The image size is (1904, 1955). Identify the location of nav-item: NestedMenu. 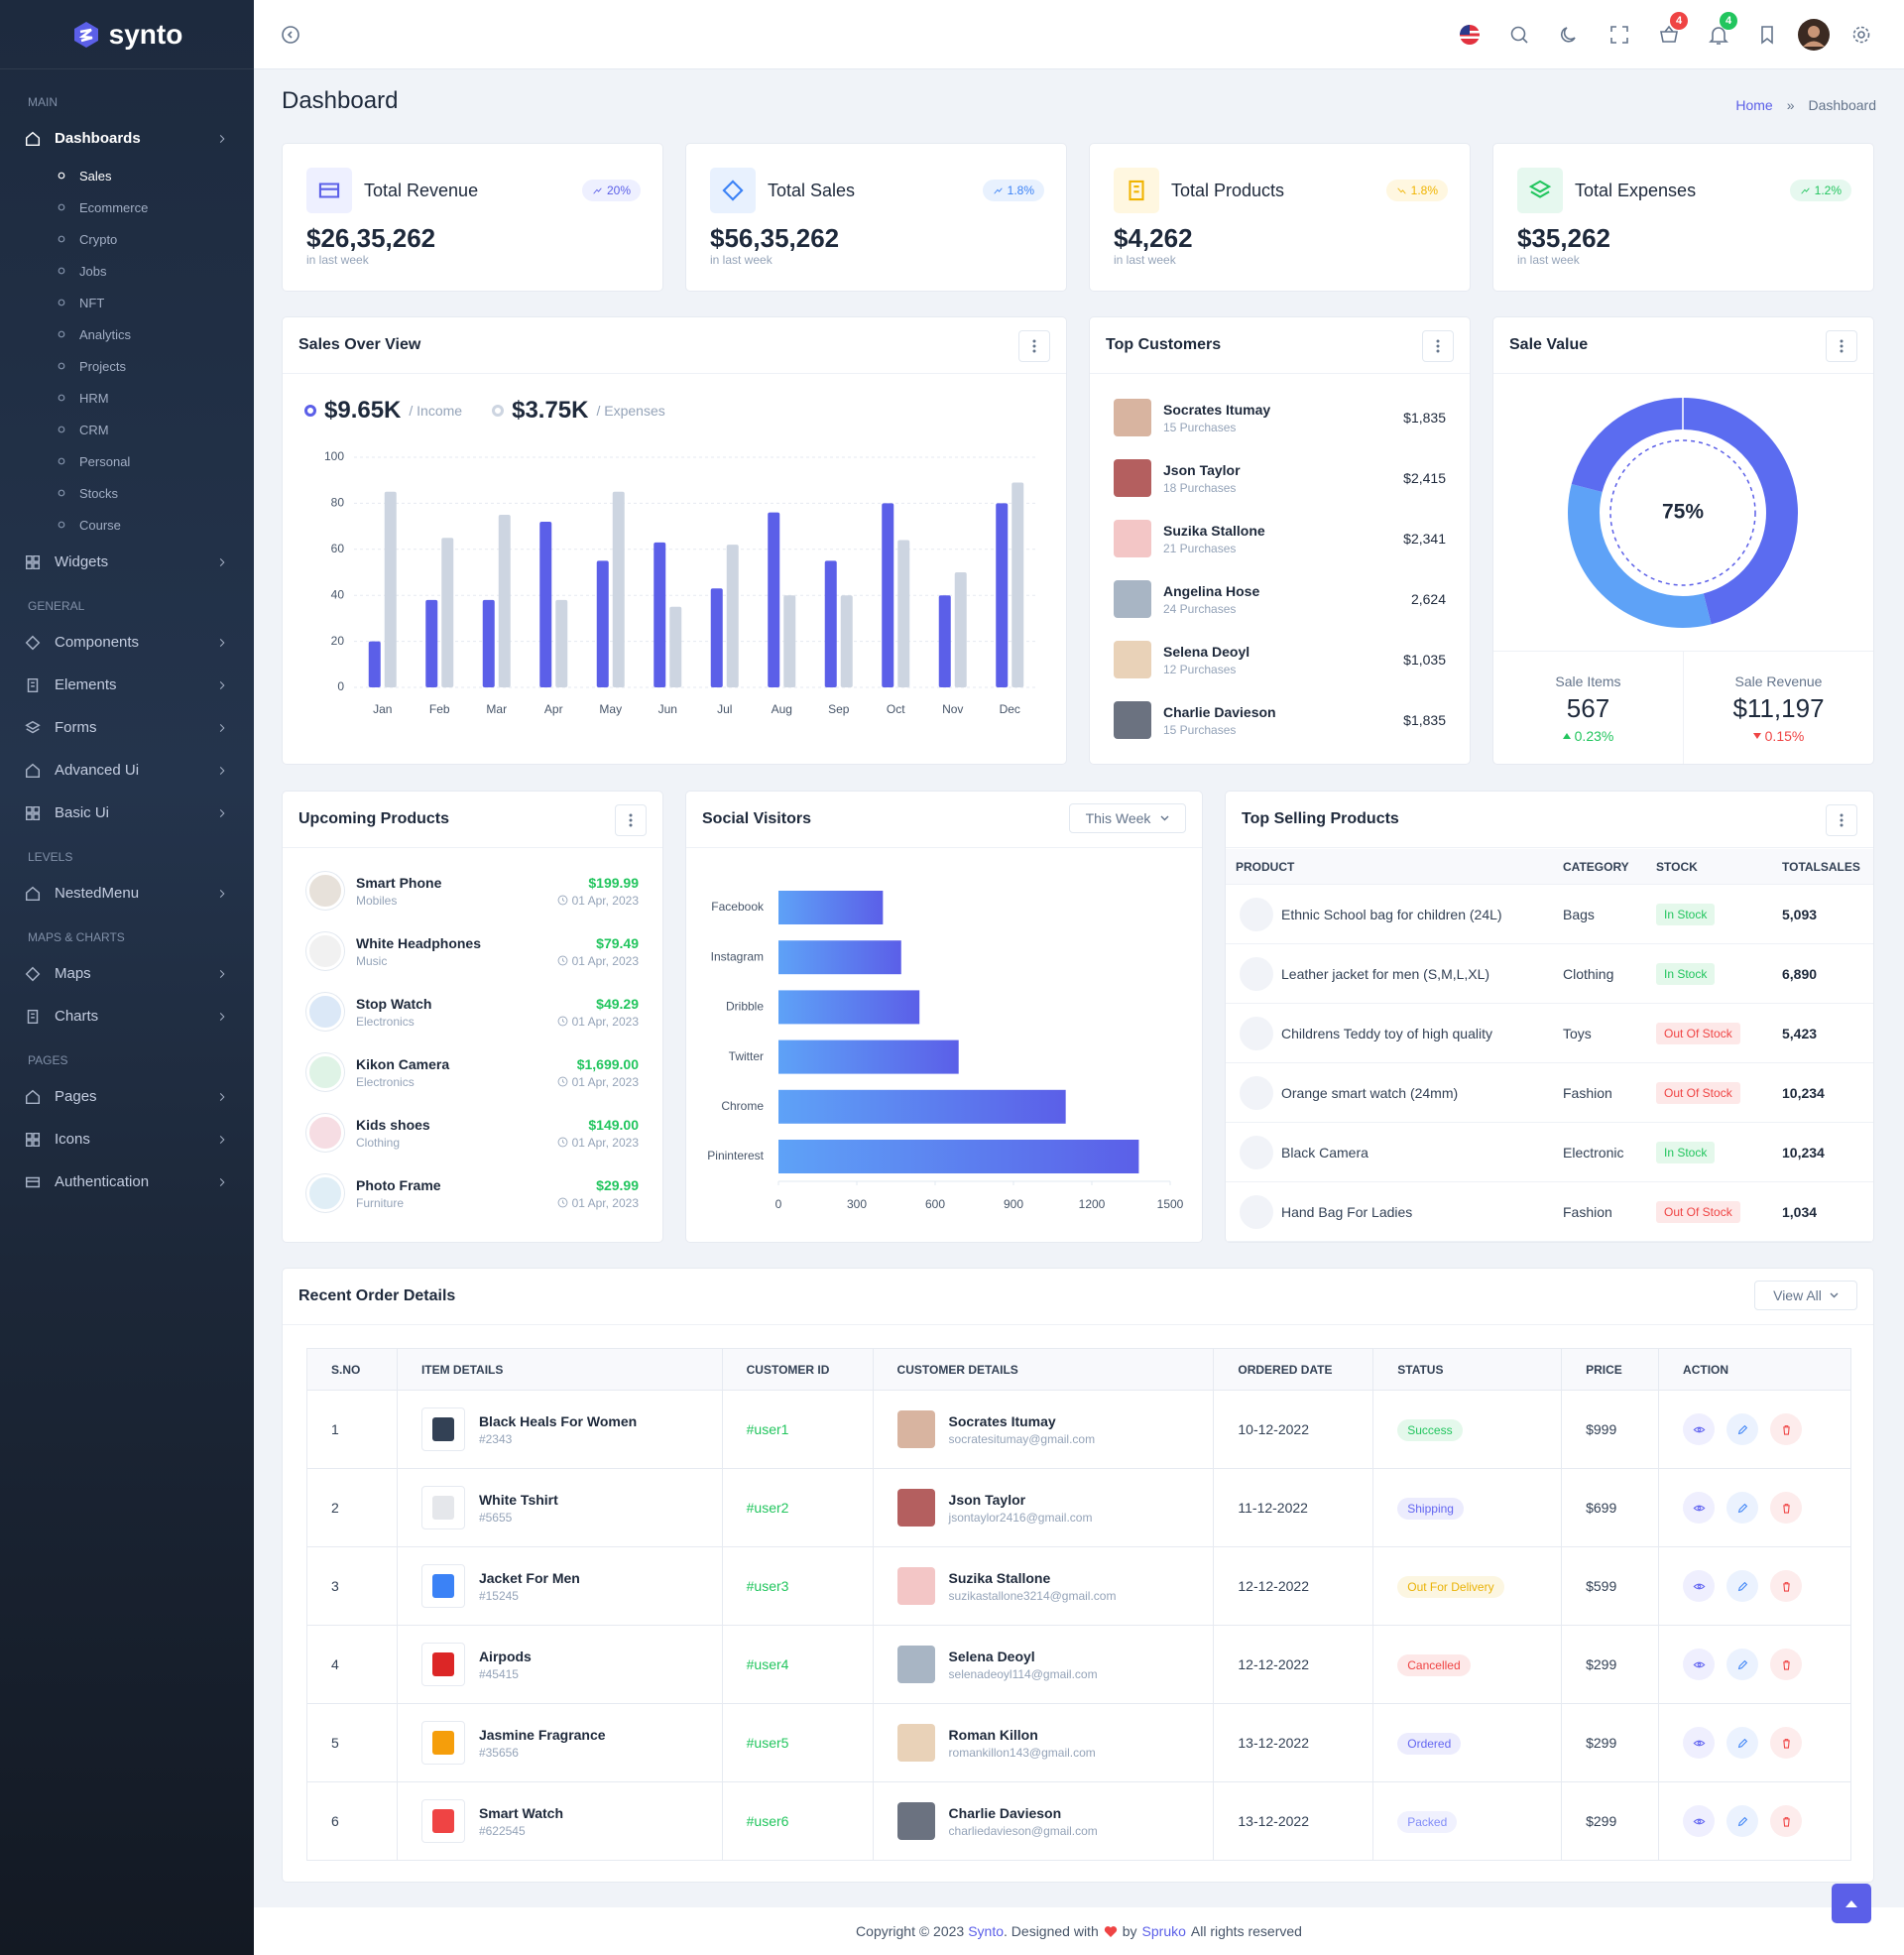
(127, 894).